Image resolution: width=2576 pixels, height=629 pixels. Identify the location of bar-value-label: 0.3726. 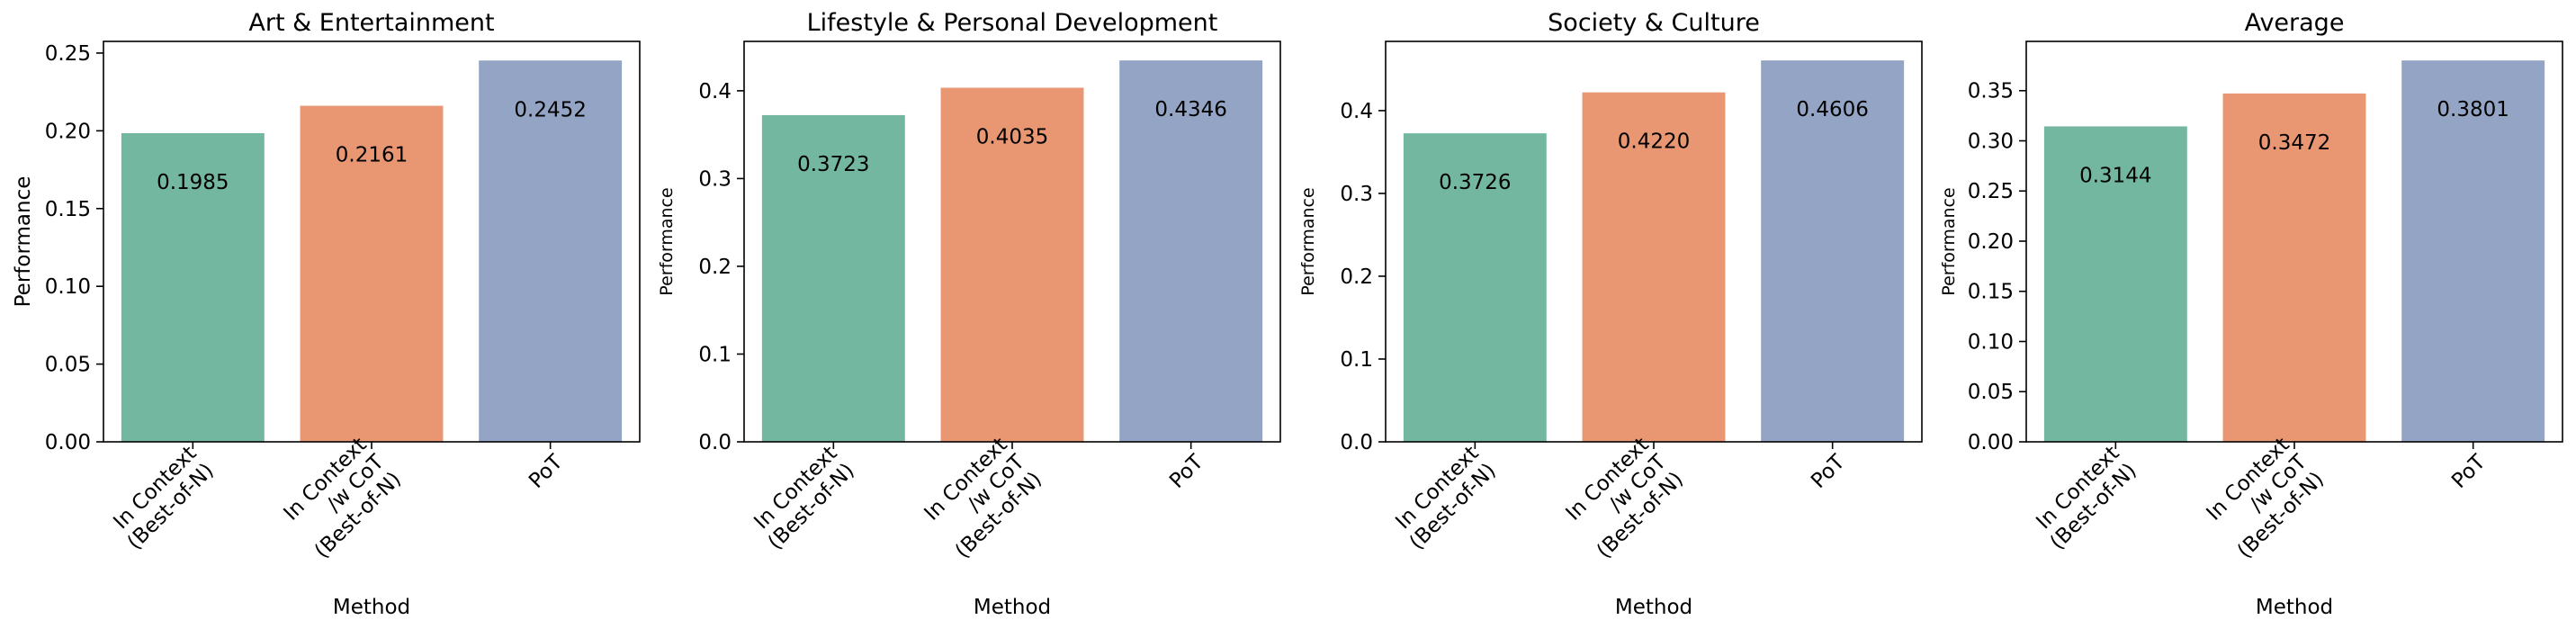
(1475, 183).